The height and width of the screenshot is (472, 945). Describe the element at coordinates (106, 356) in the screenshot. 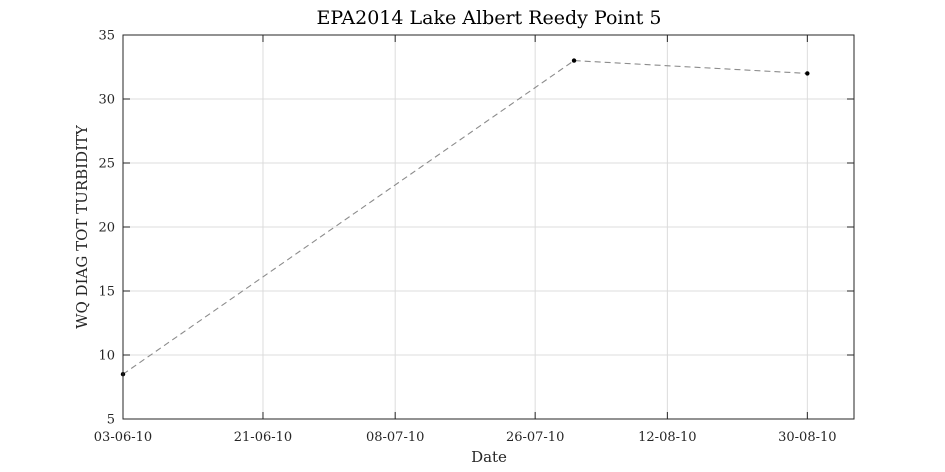

I see `y-tick-label: 10` at that location.